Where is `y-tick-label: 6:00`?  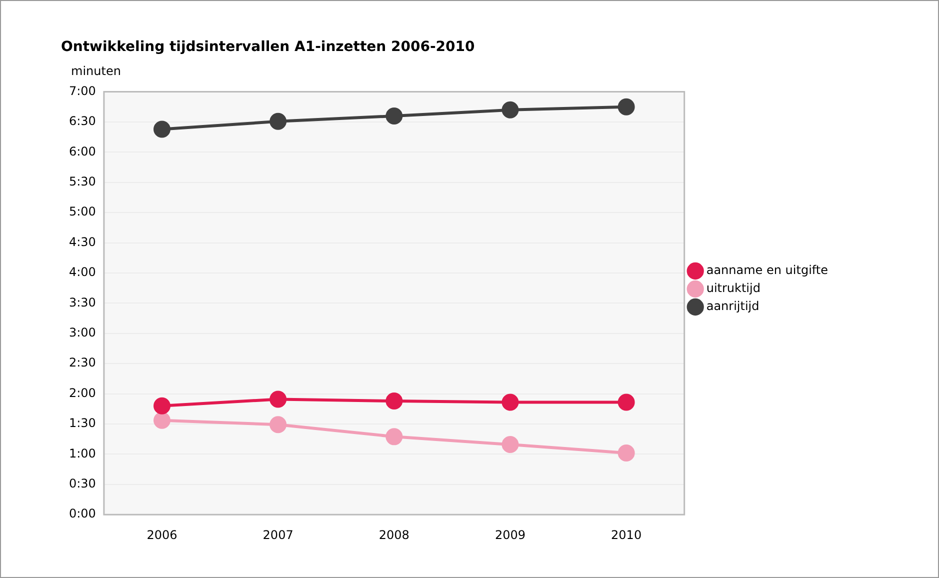
y-tick-label: 6:00 is located at coordinates (82, 151).